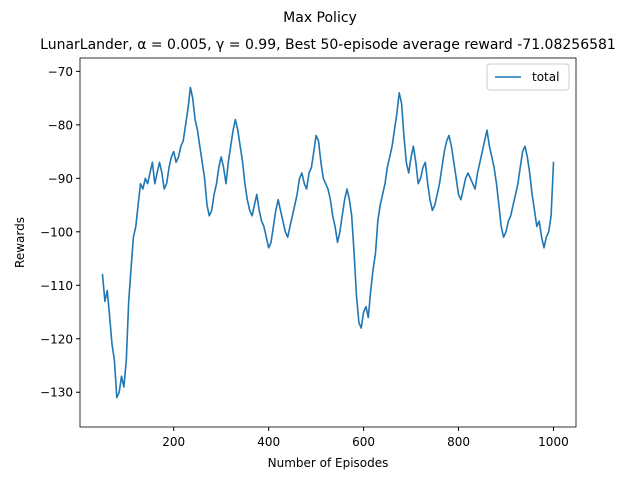  Describe the element at coordinates (56, 286) in the screenshot. I see `y-tick-label: −110` at that location.